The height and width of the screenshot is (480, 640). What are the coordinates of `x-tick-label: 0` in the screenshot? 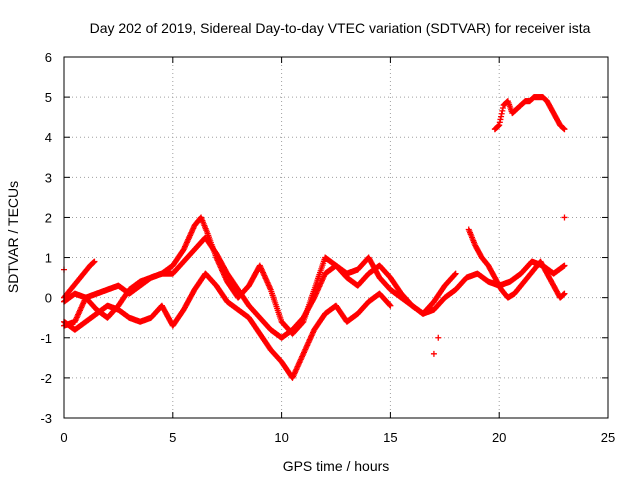 It's located at (63, 437).